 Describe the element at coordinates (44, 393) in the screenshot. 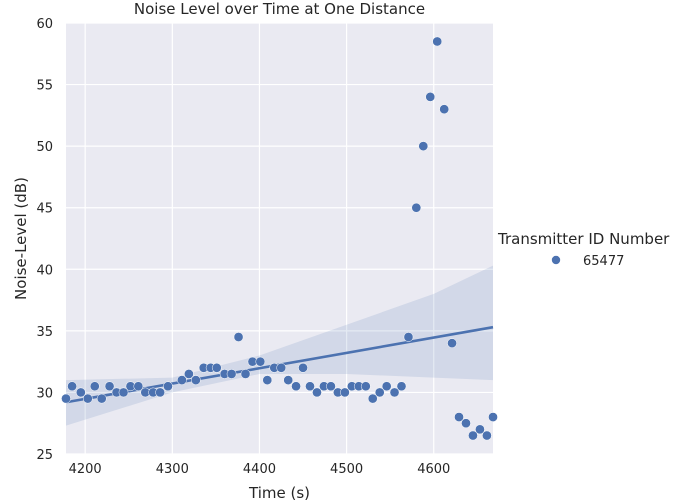

I see `y-tick-label: 30` at that location.